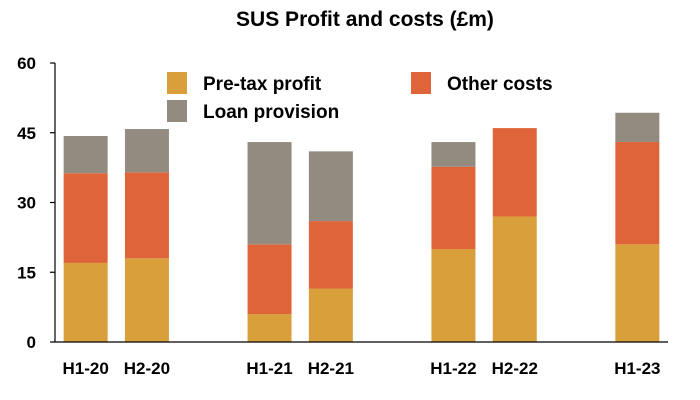 Image resolution: width=700 pixels, height=400 pixels. Describe the element at coordinates (637, 127) in the screenshot. I see `bar-H1-23-loan-provision` at that location.